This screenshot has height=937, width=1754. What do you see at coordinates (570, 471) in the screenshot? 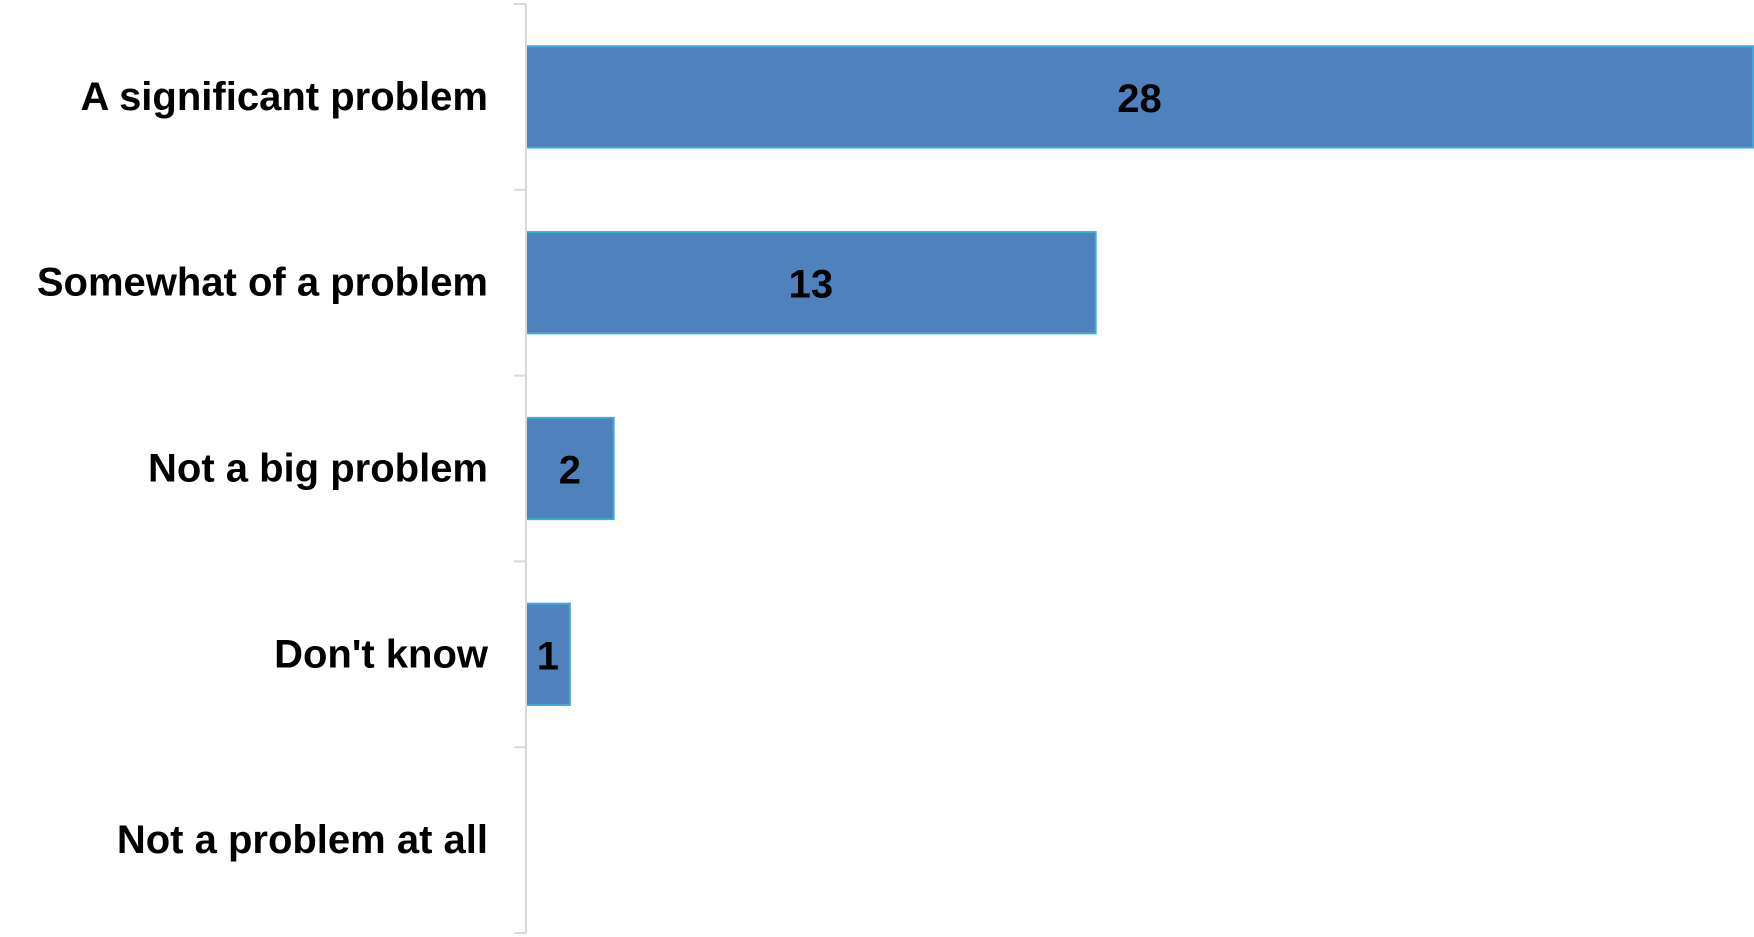
I see `data-label: 2` at bounding box center [570, 471].